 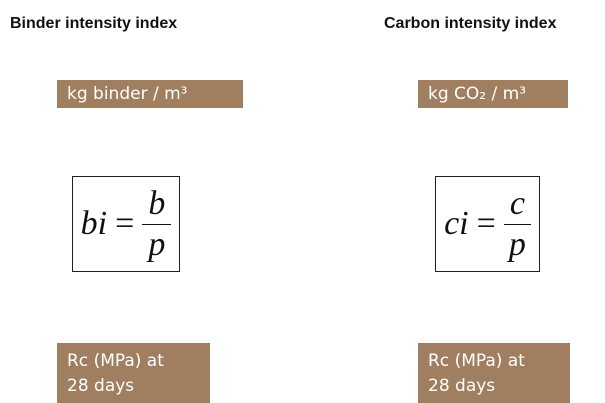 I want to click on column-title: Binder intensity index, so click(x=94, y=23).